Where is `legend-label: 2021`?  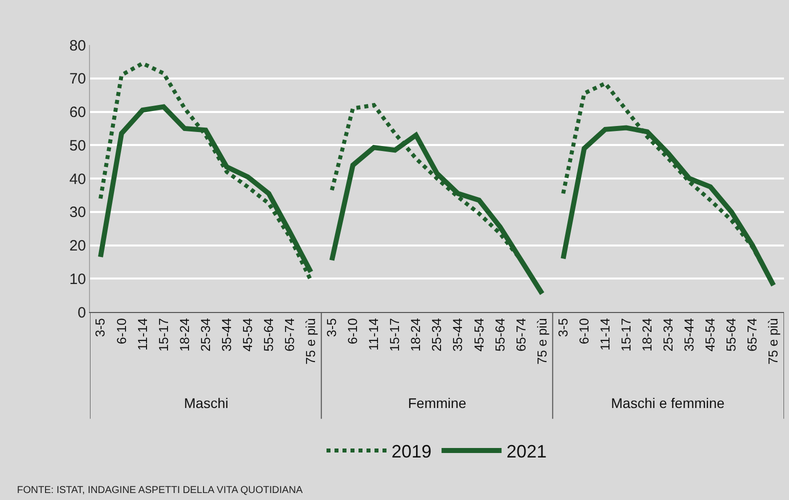 legend-label: 2021 is located at coordinates (526, 452).